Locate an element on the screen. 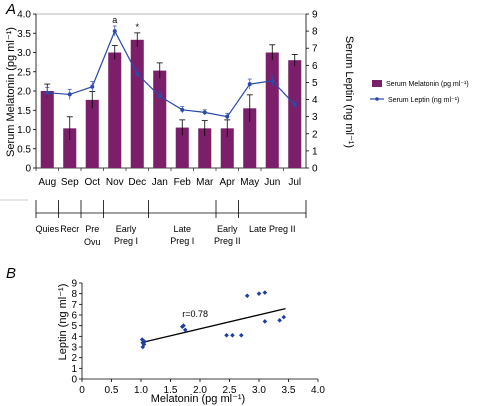  panel-a-ylabel: Serum Melatonin (pg ml⁻¹) is located at coordinates (11, 92).